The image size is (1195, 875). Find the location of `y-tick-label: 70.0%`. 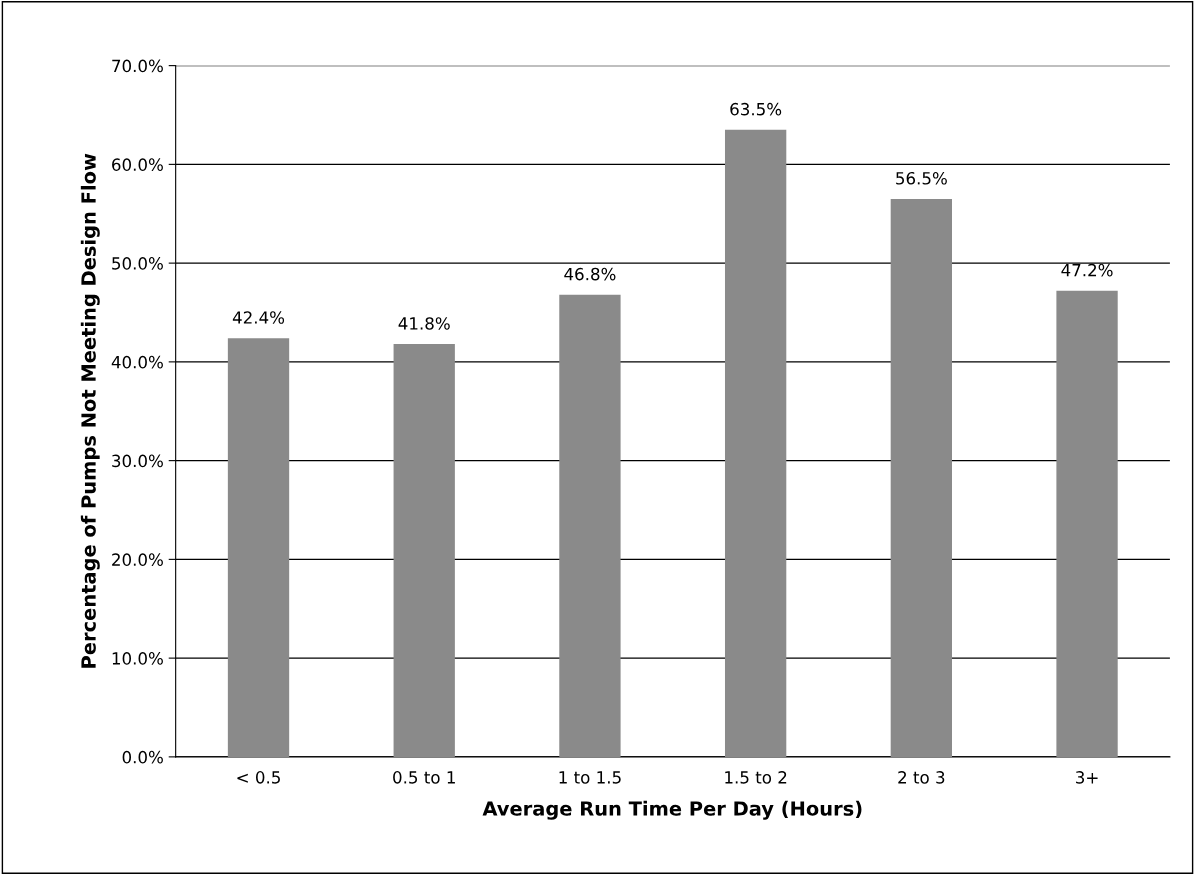

y-tick-label: 70.0% is located at coordinates (137, 66).